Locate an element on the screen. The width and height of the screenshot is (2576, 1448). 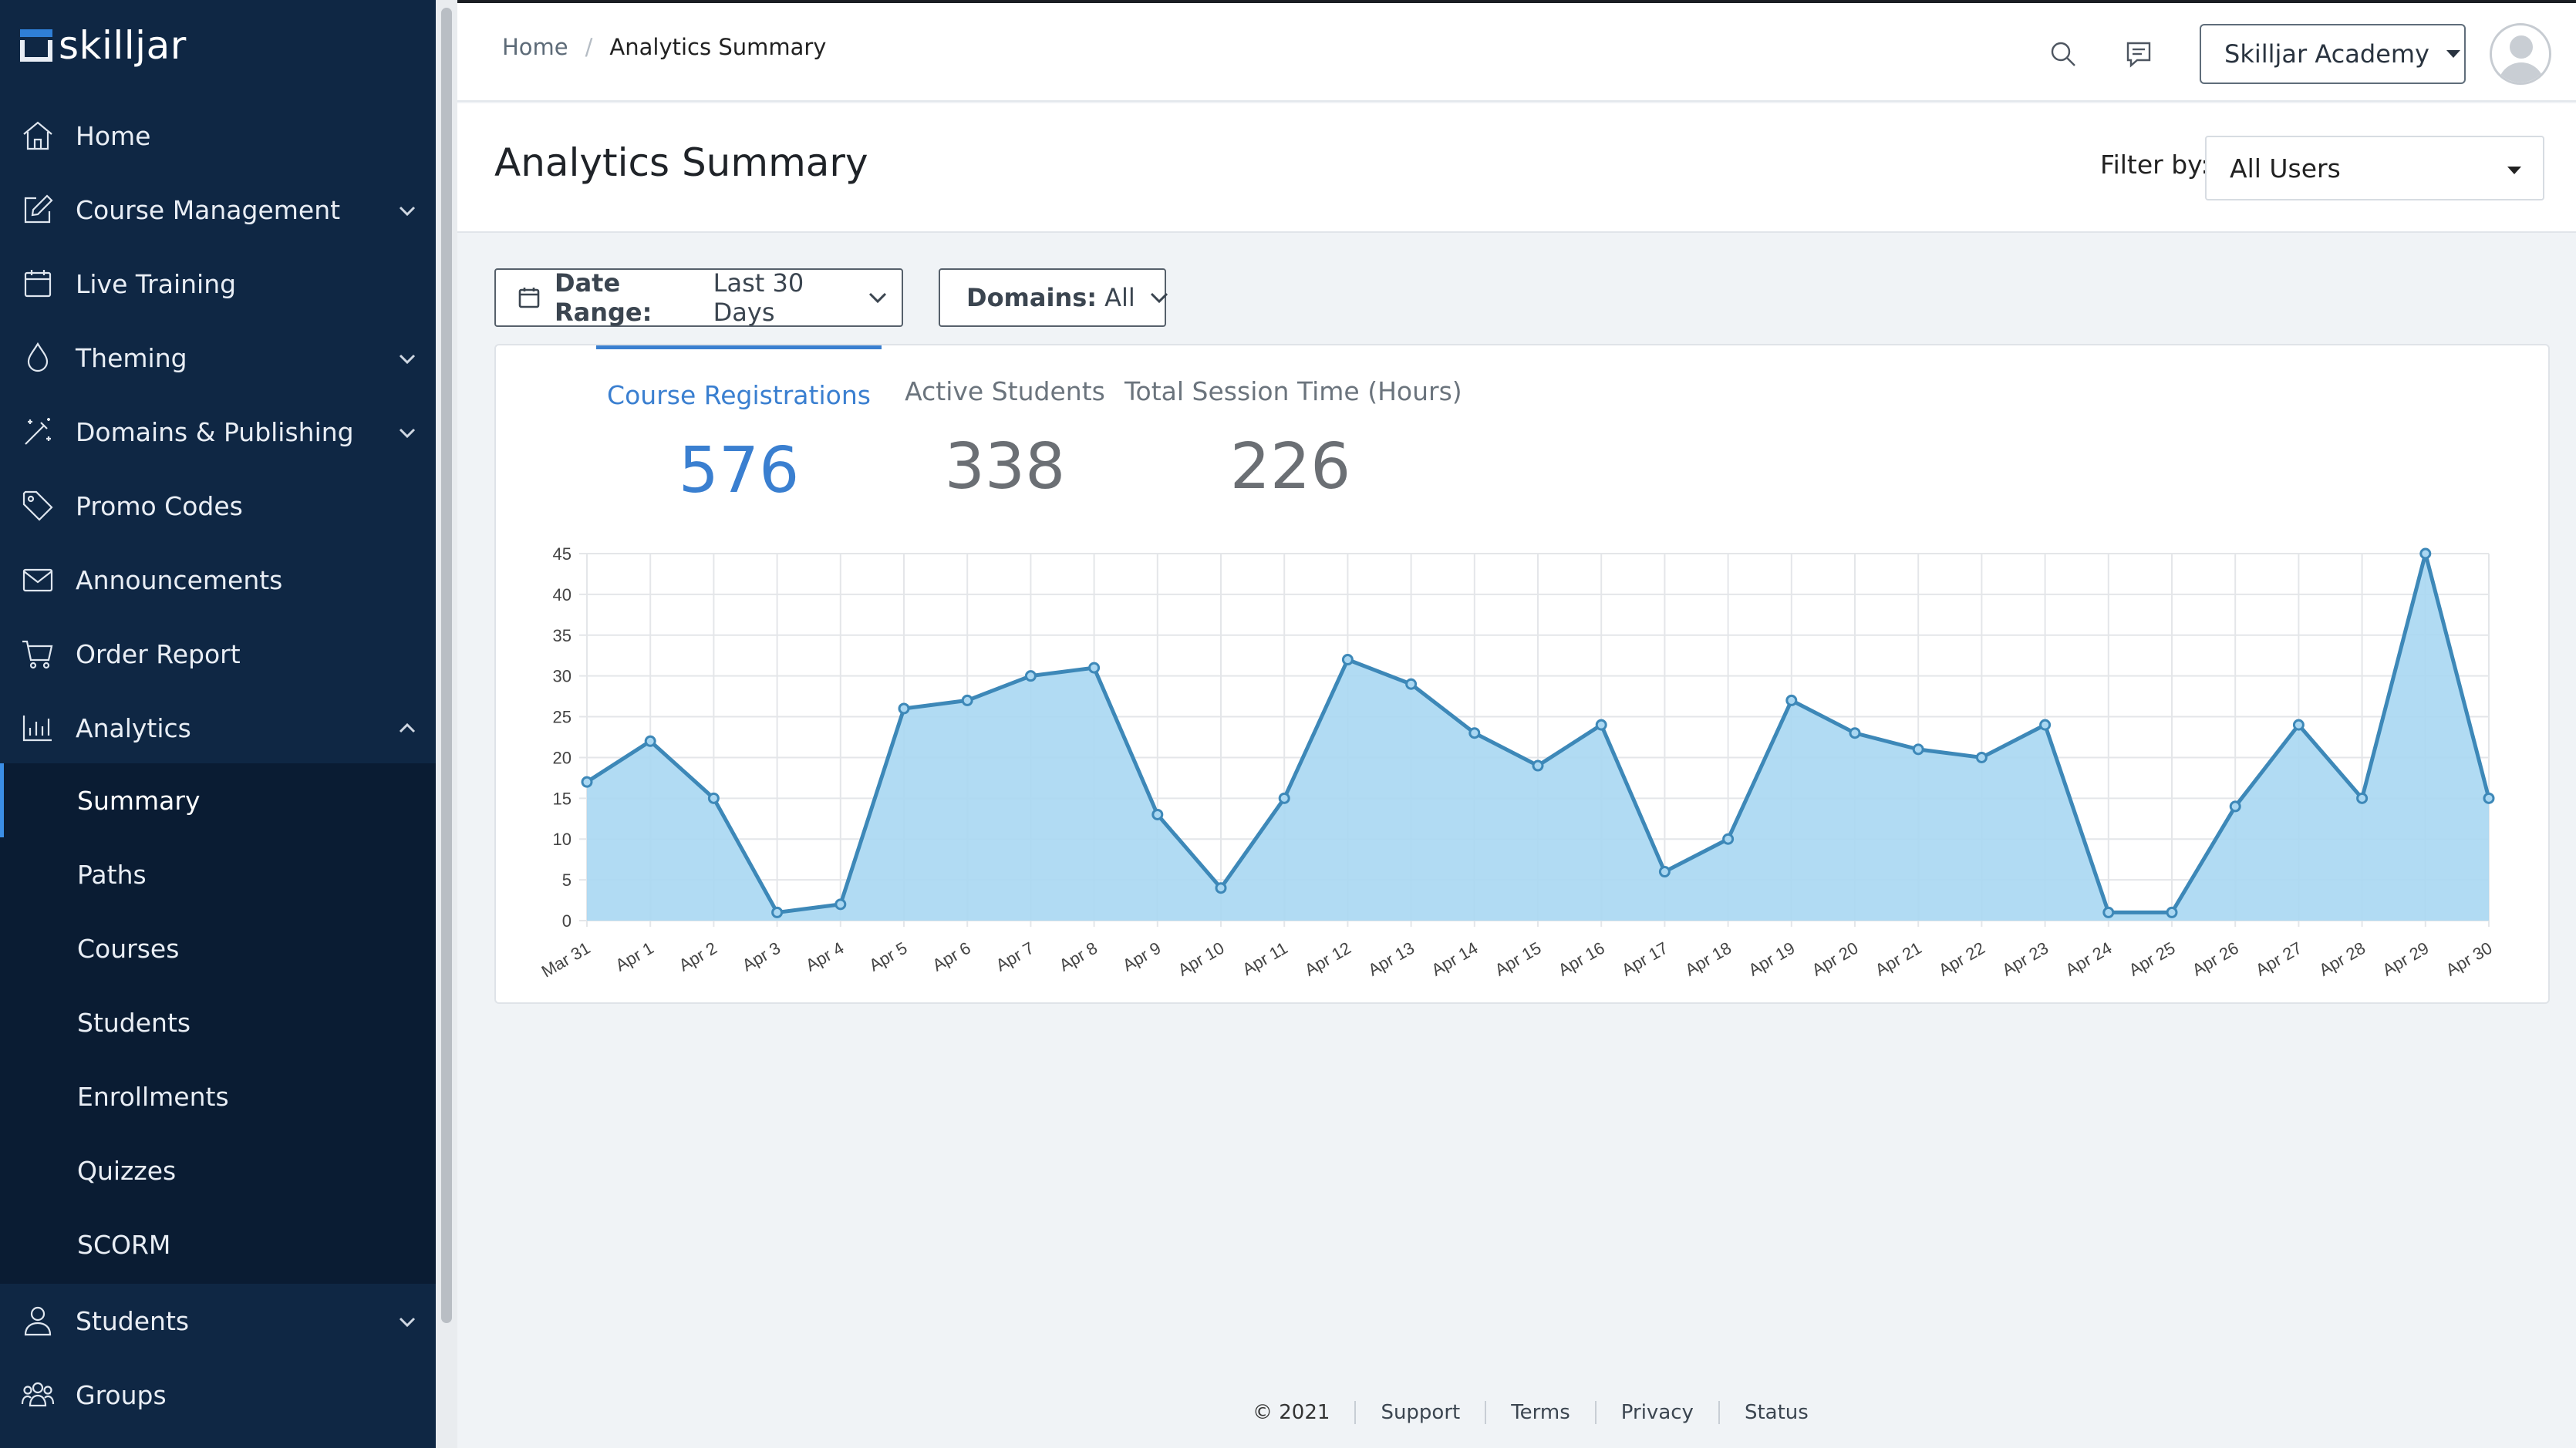
sidebar-item-theming: Theming is located at coordinates (218, 358).